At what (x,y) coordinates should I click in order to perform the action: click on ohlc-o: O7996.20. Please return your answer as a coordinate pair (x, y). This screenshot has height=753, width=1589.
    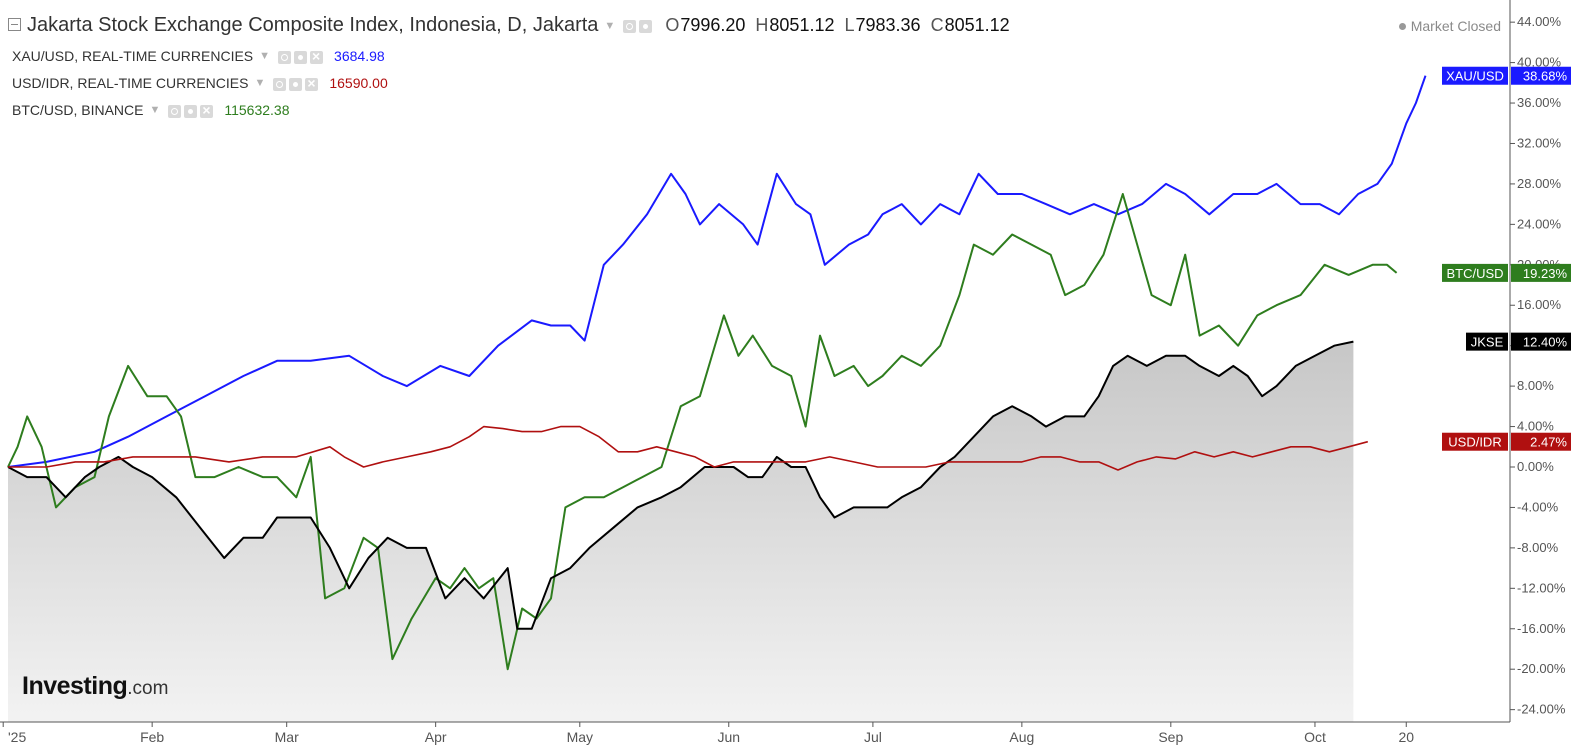
    Looking at the image, I should click on (705, 25).